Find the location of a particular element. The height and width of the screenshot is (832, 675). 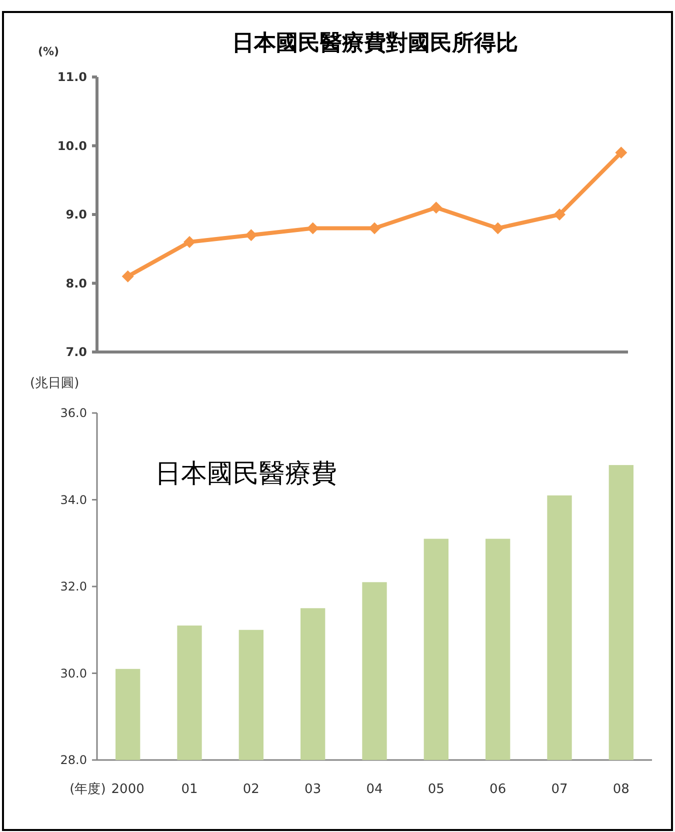

y-tick-label: 8.0 is located at coordinates (76, 283).